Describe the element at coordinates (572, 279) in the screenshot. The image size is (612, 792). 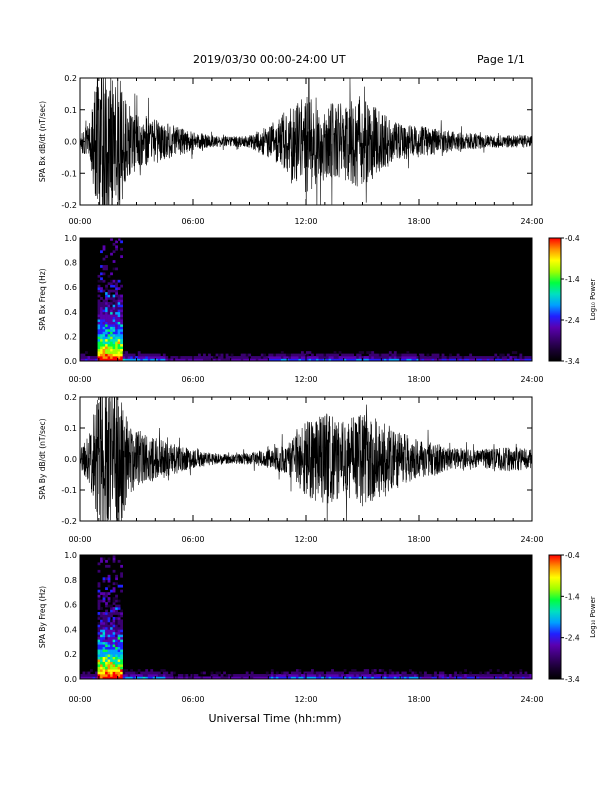
I see `colorbar-tick-label: -1.4` at that location.